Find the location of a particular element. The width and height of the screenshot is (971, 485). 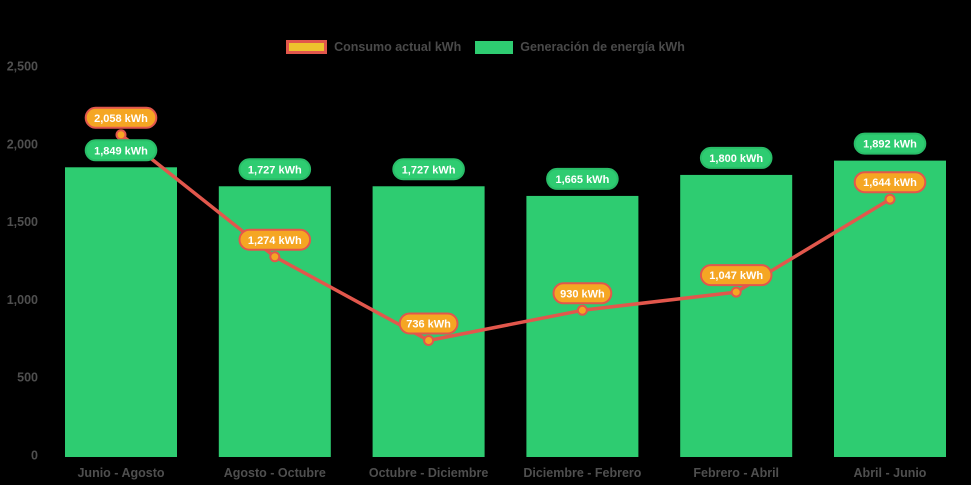

generation-value-pill-text: 1,849 kWh is located at coordinates (121, 151).